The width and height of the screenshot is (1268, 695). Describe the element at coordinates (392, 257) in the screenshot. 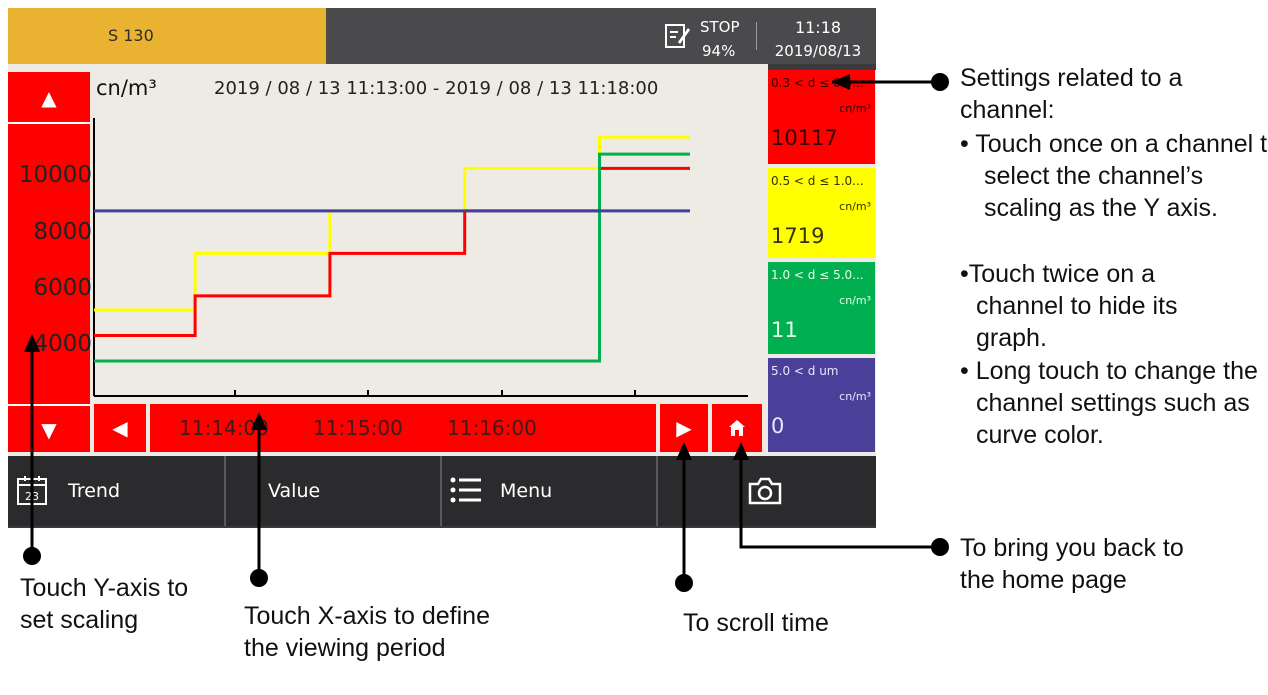

I see `series-line` at that location.